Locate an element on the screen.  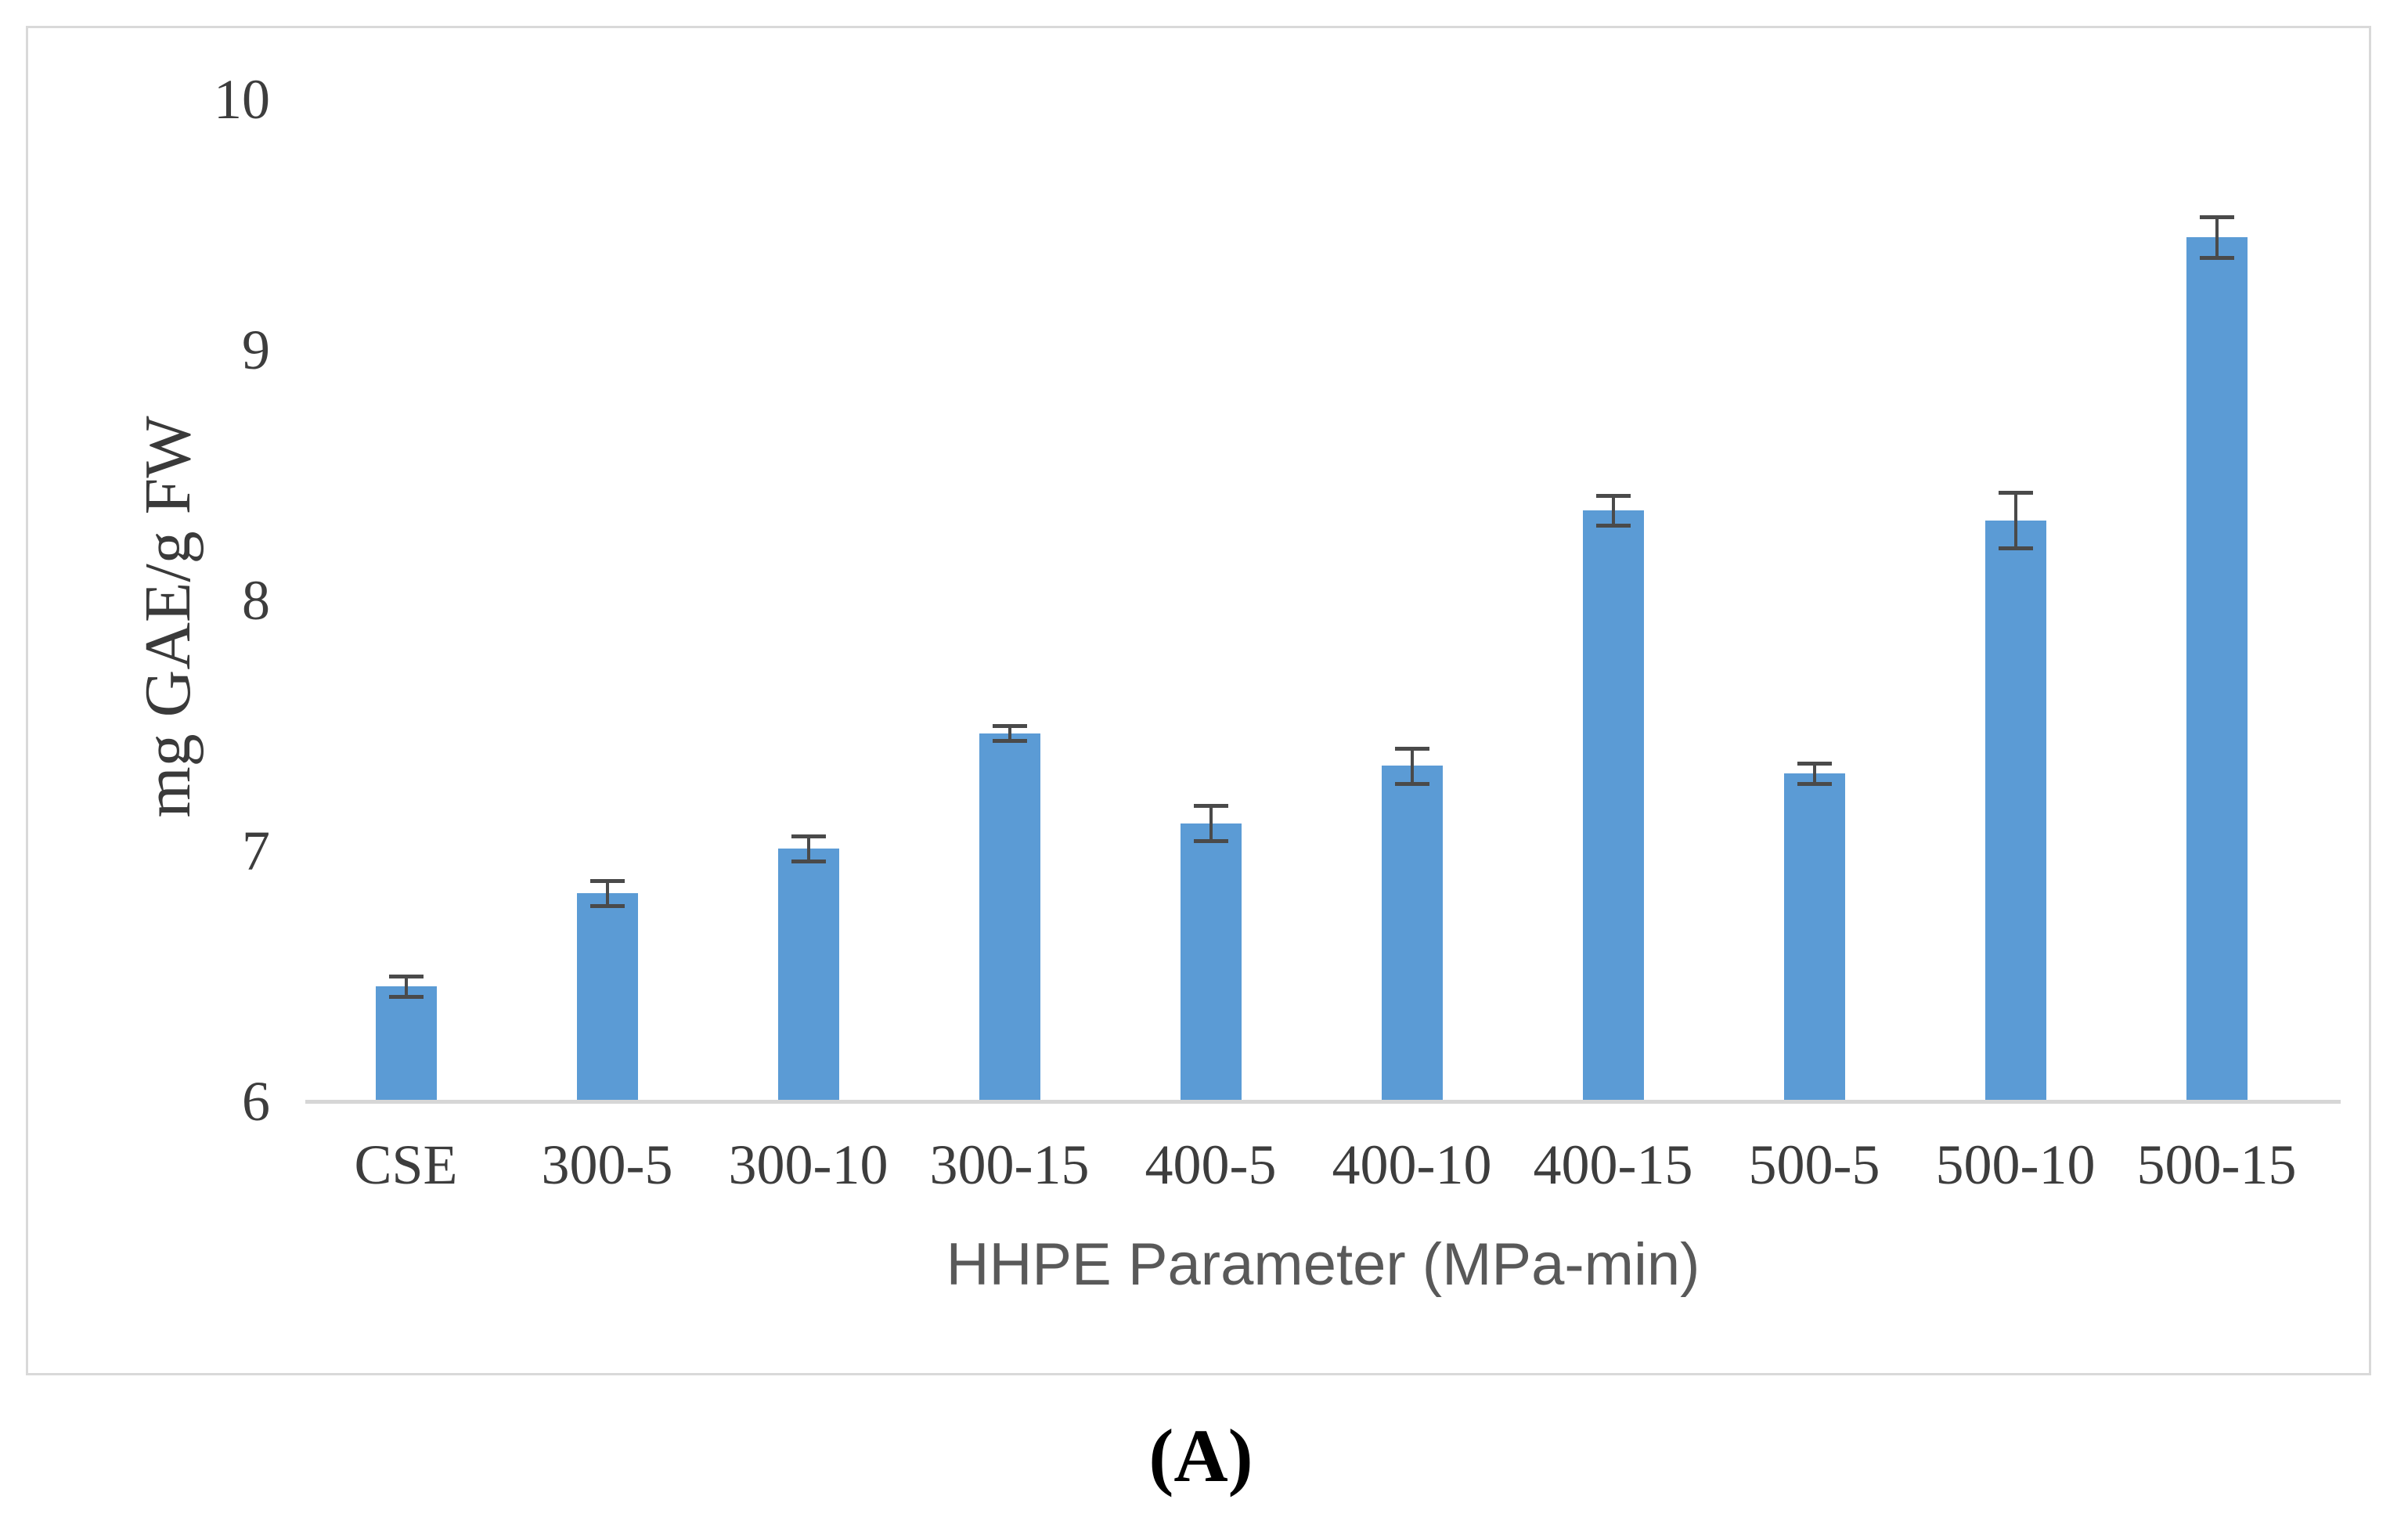
x-tick-label: 300-5 is located at coordinates (607, 1164).